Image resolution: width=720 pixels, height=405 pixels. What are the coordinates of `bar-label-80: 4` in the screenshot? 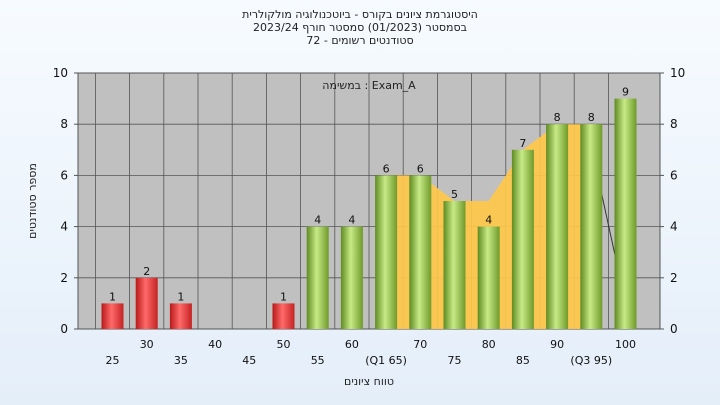 It's located at (488, 220).